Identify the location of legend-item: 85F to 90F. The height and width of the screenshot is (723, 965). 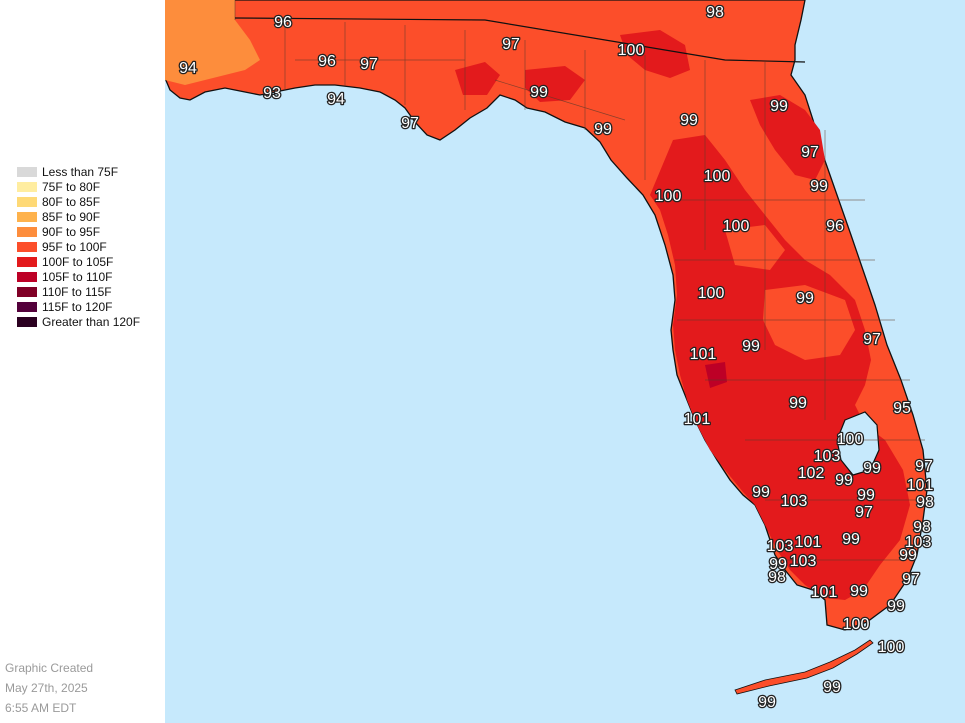
(78, 216).